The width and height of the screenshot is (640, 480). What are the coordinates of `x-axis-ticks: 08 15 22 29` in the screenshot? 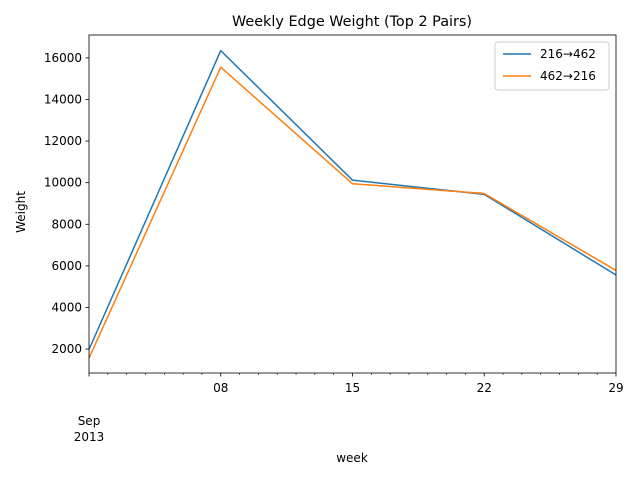 It's located at (356, 384).